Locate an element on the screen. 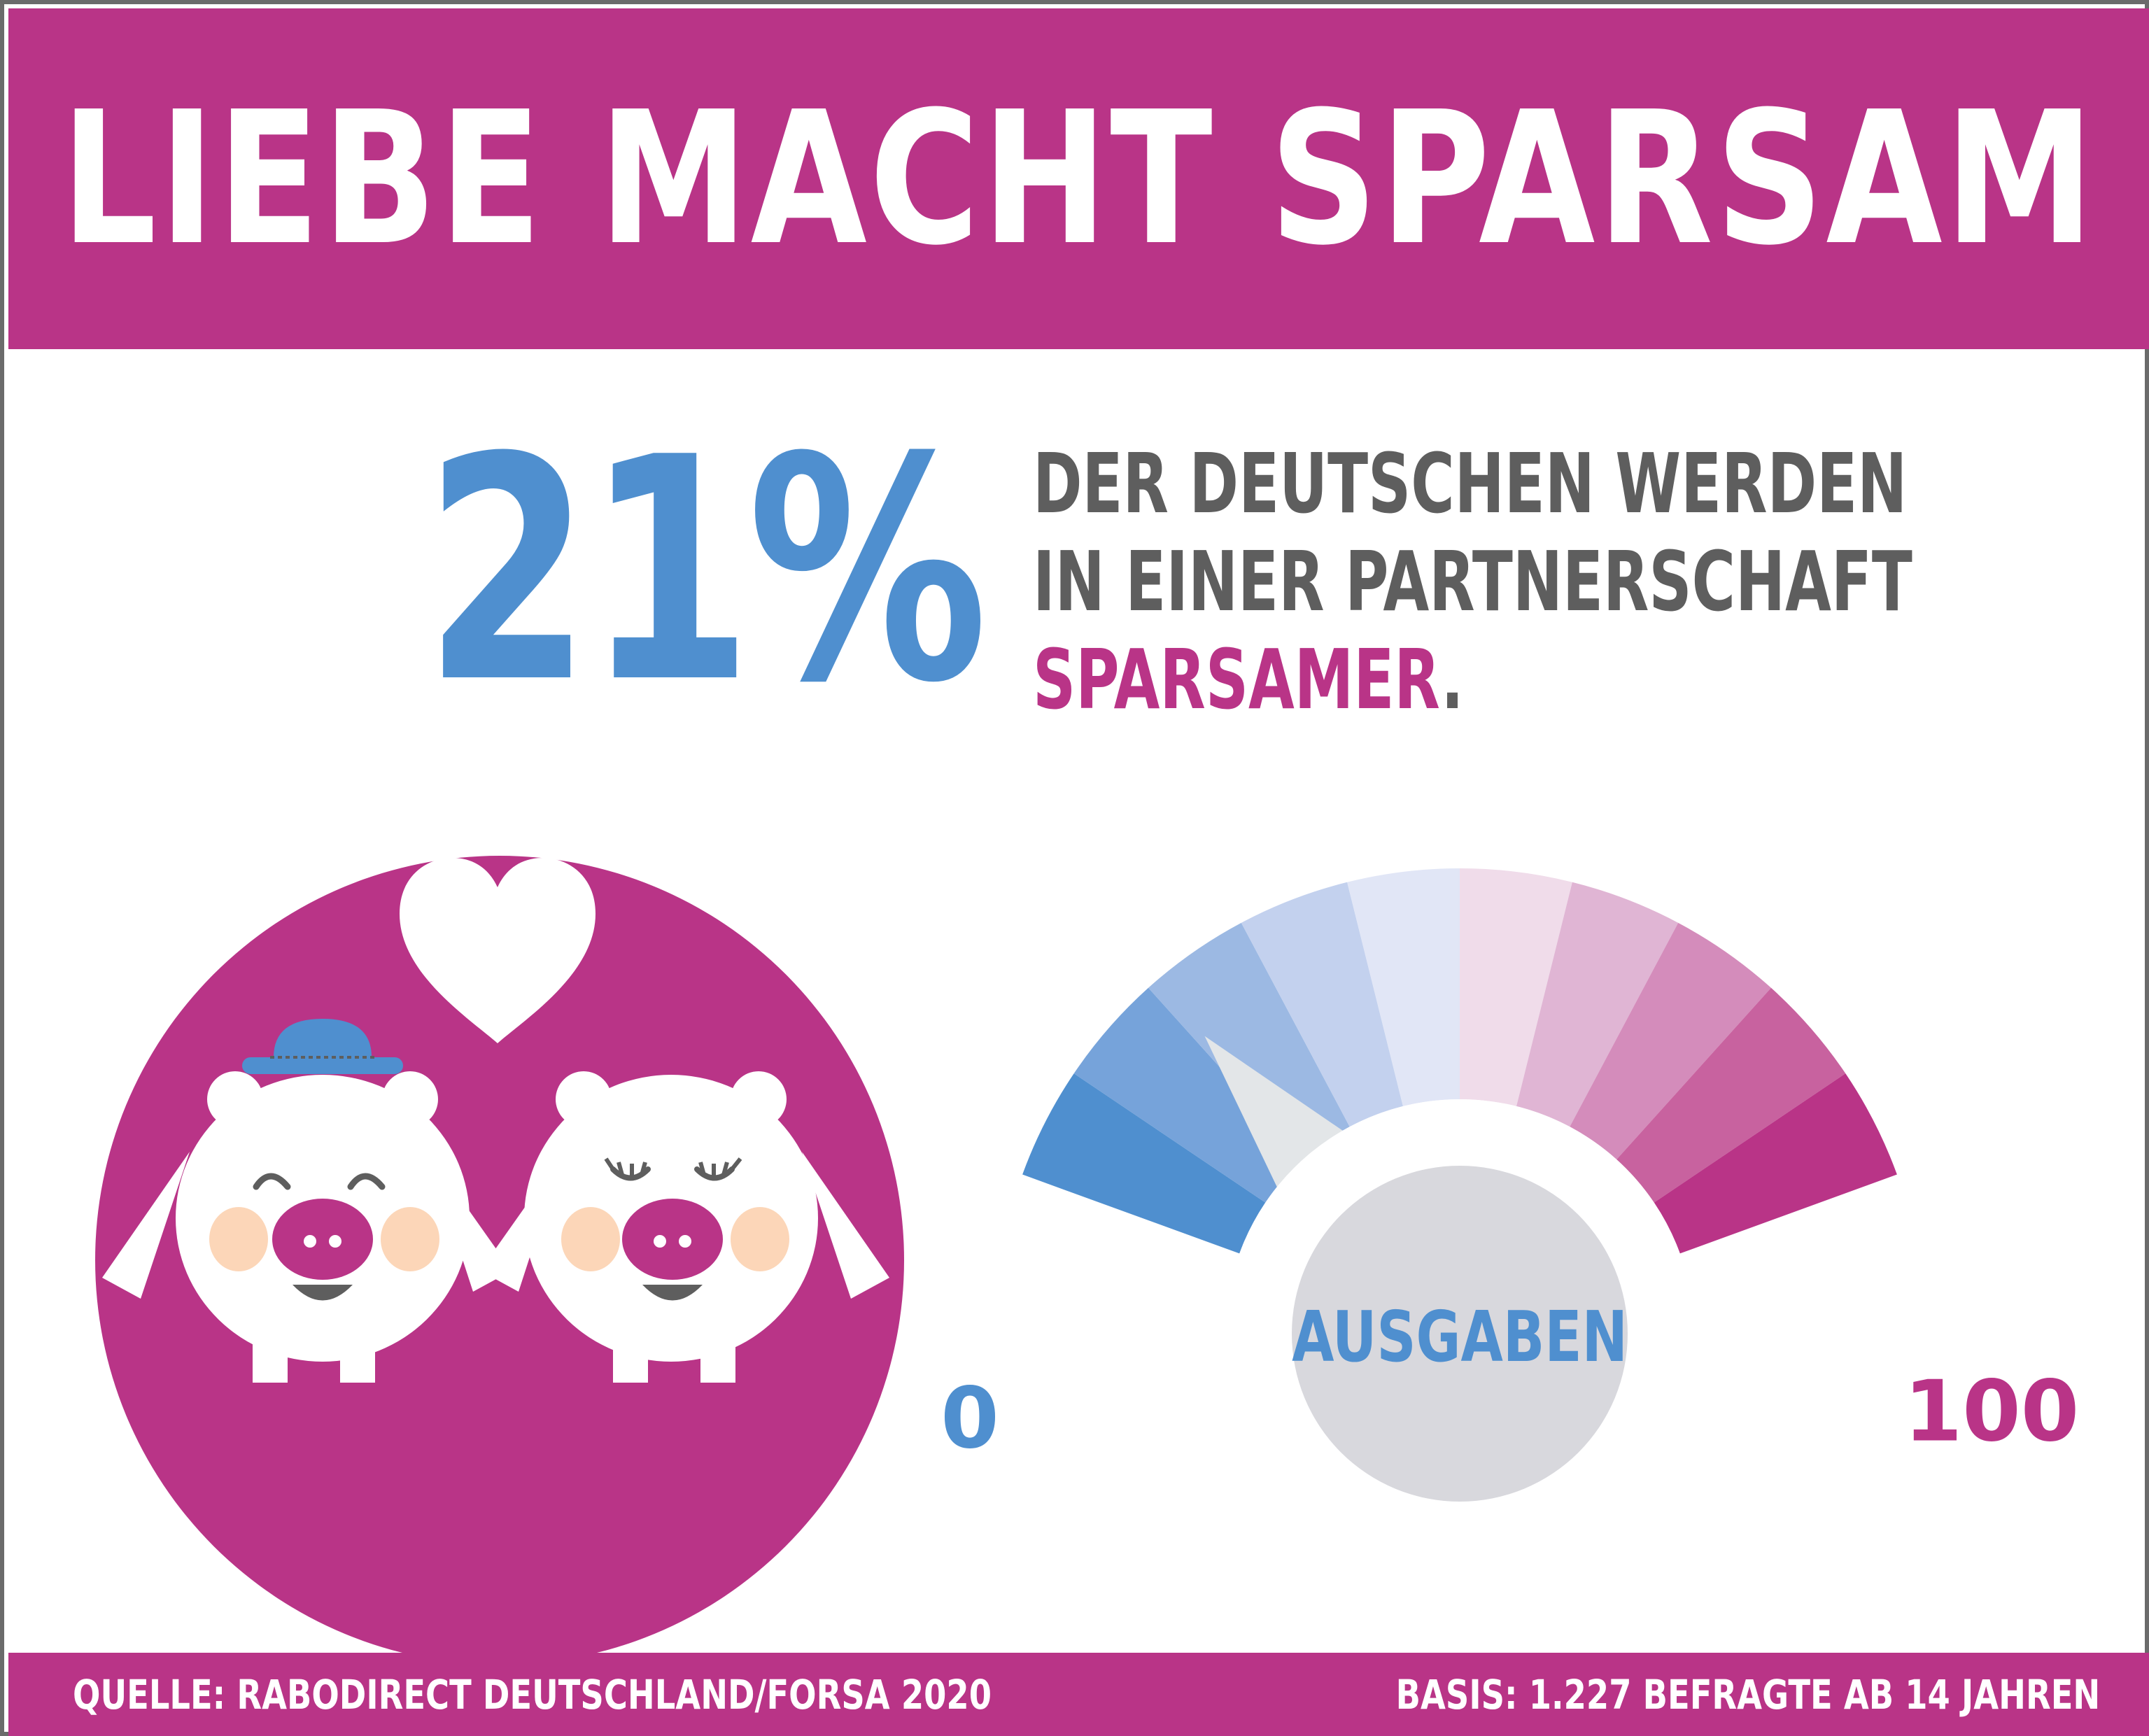  statement-line-1: DER DEUTSCHEN WERDEN is located at coordinates (1470, 483).